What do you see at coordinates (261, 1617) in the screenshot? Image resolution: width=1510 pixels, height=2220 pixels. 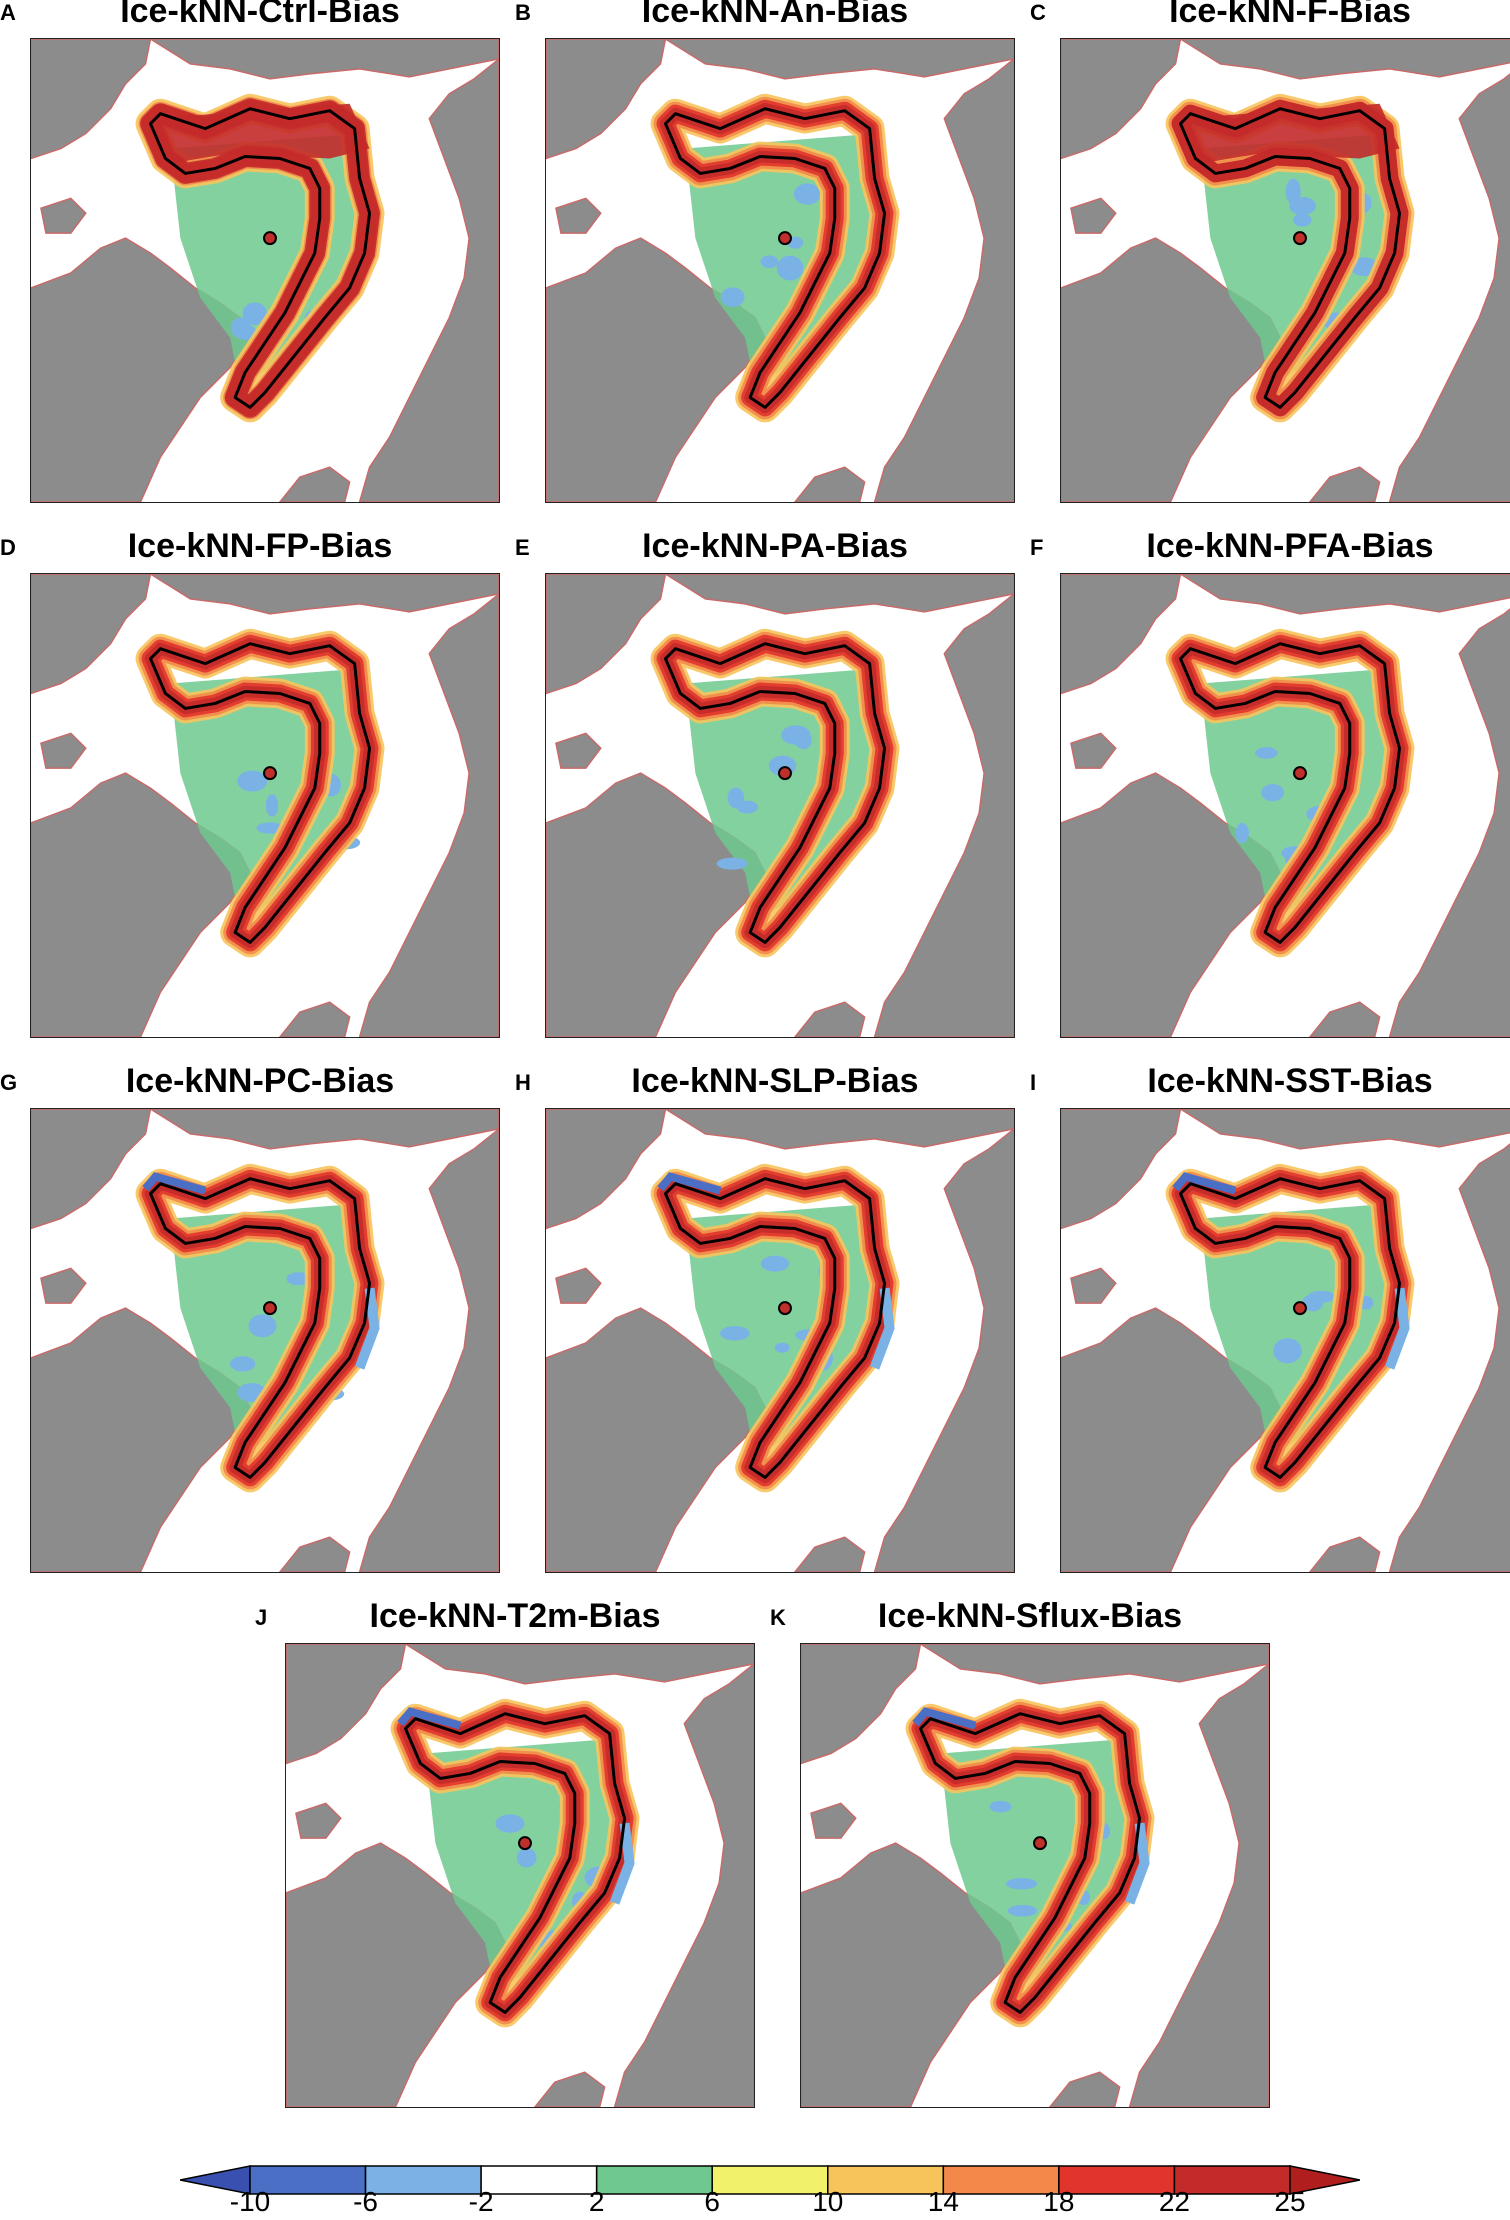 I see `panel-letter: J` at bounding box center [261, 1617].